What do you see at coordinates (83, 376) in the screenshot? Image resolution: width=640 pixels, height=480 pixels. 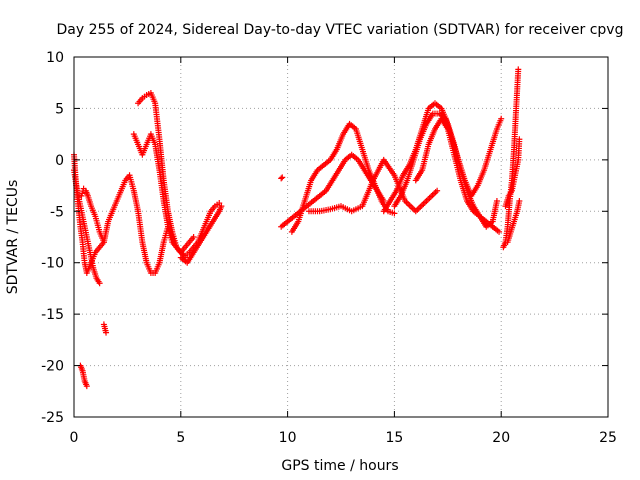 I see `series-arc-g` at bounding box center [83, 376].